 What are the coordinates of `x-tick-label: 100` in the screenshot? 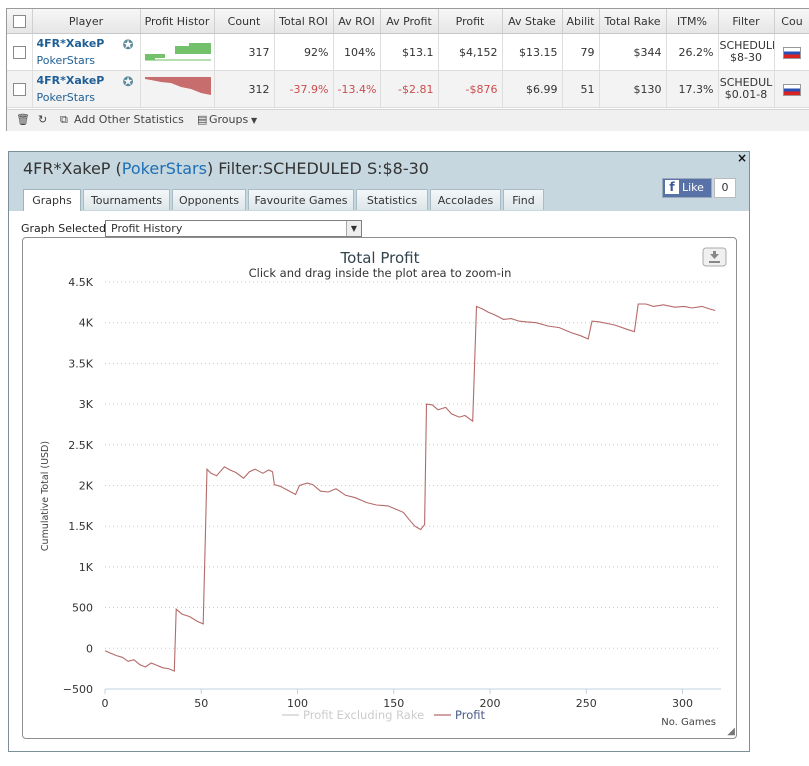 It's located at (297, 703).